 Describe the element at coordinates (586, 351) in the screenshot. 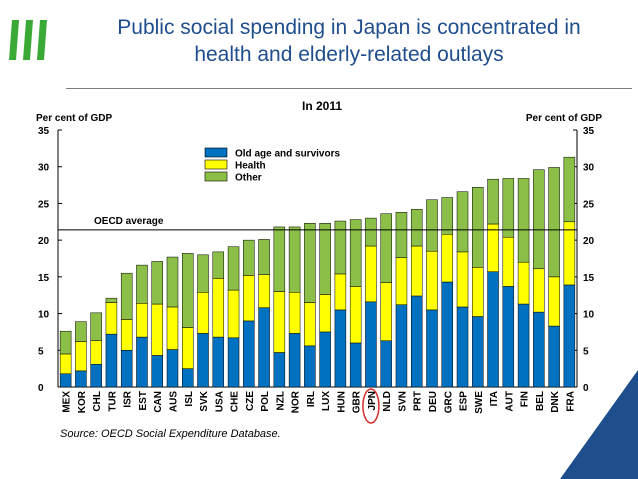

I see `right-tick-label: 5` at that location.